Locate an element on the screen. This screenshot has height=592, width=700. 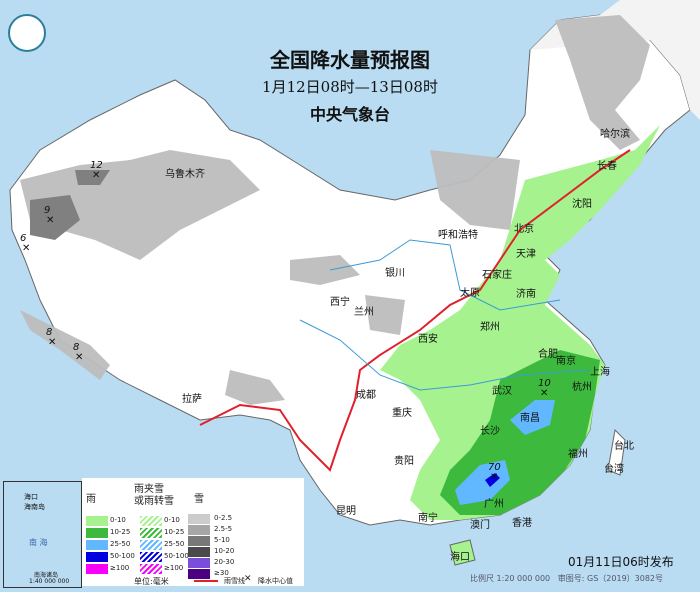
city-label: 重庆 is located at coordinates (402, 413).